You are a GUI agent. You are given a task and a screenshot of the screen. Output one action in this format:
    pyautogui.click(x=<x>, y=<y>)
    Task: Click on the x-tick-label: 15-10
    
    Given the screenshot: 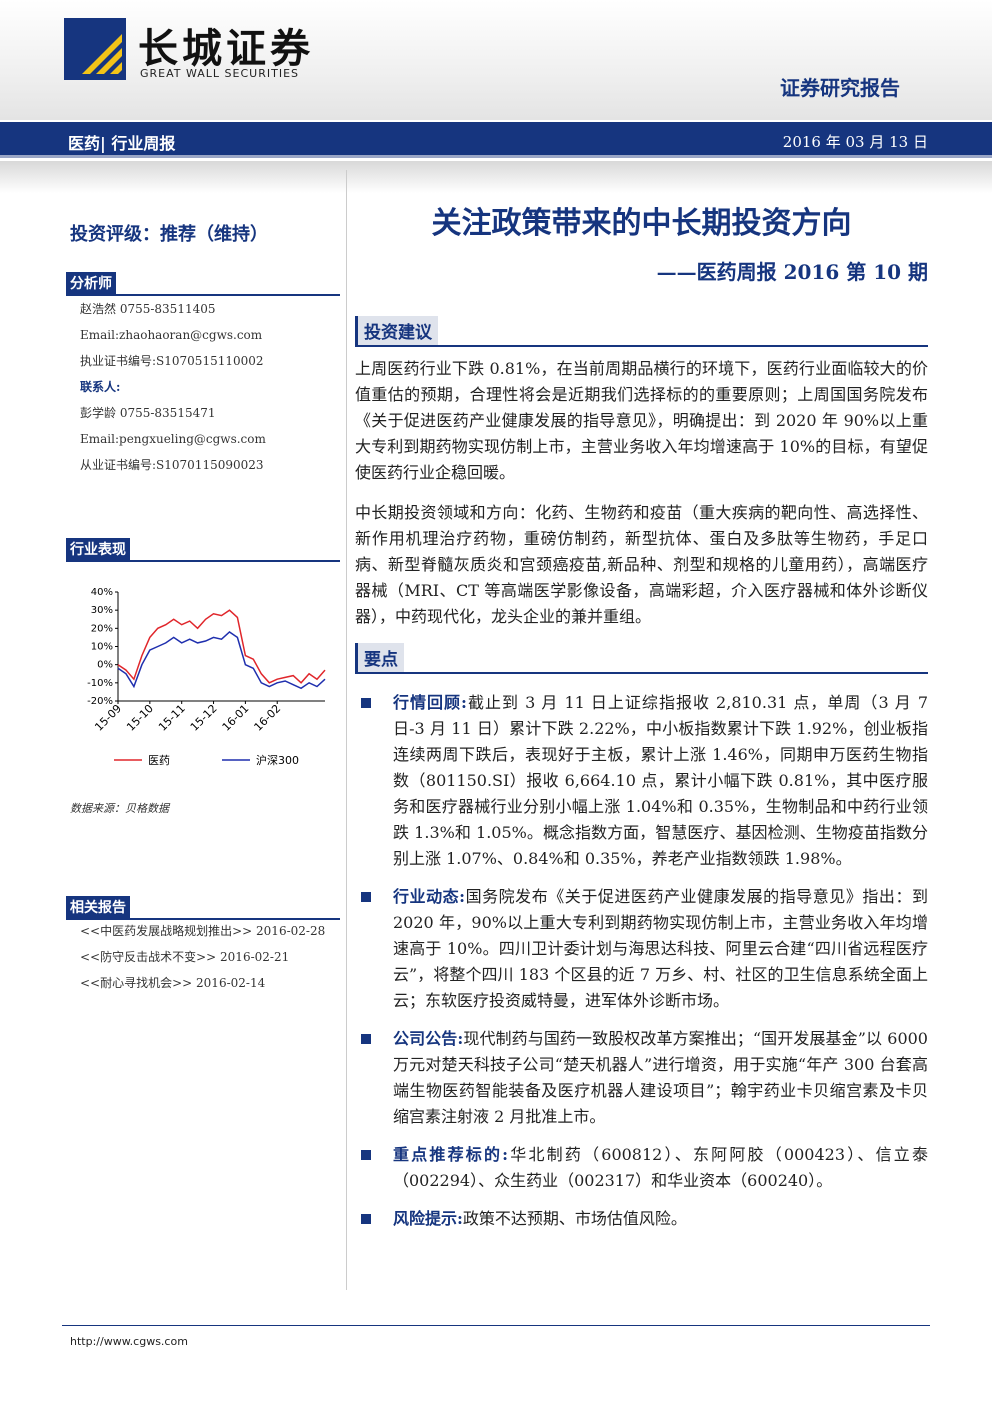 What is the action you would take?
    pyautogui.click(x=140, y=718)
    